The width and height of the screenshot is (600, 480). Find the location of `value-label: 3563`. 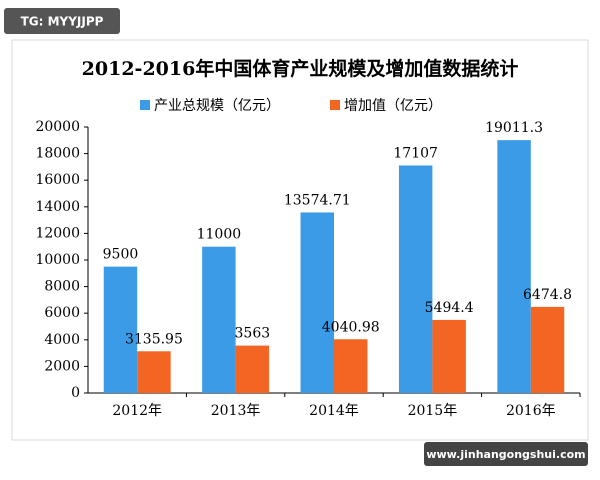

value-label: 3563 is located at coordinates (253, 334).